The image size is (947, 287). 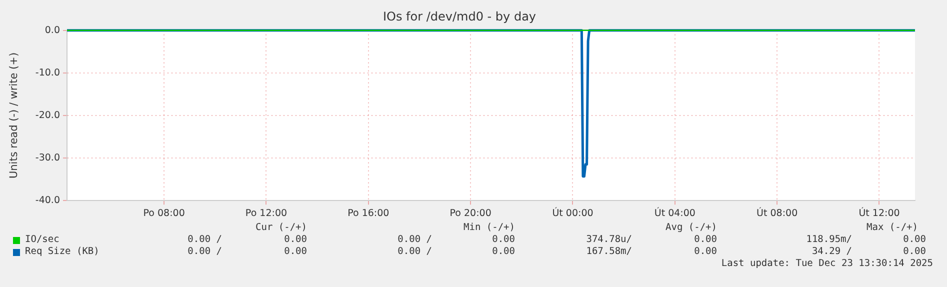 I want to click on text: Last update: Tue Dec 23 13:30:14 2025, so click(x=827, y=263).